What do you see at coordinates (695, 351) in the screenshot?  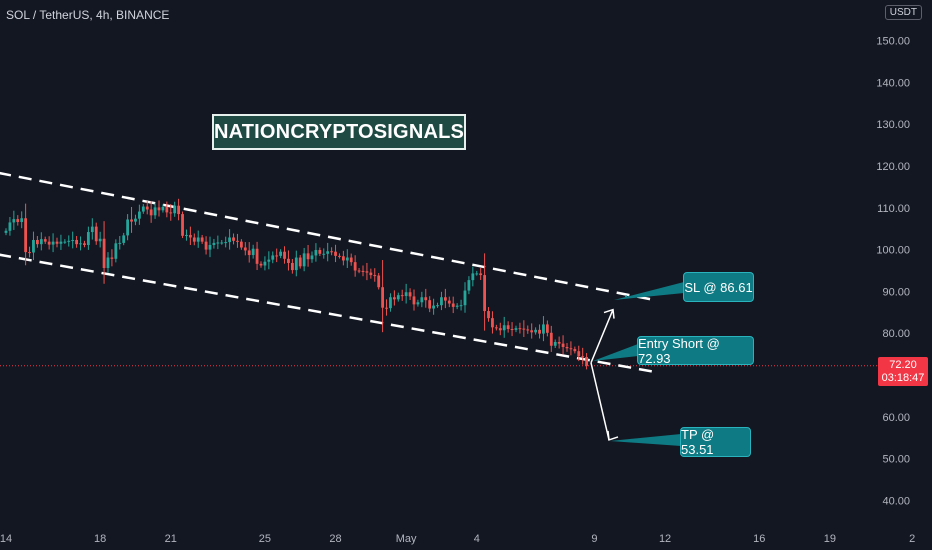 I see `entry-callout: Entry Short @ 72.93` at bounding box center [695, 351].